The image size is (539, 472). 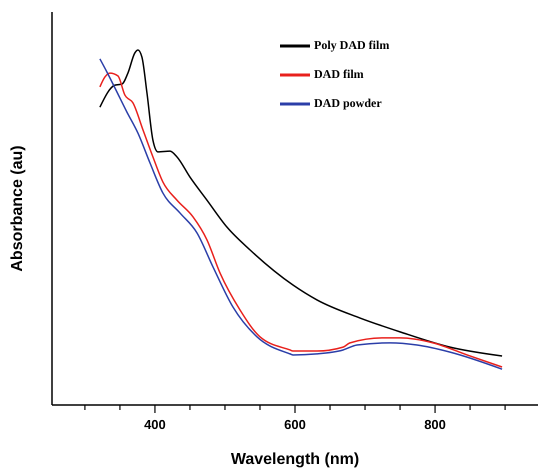 What do you see at coordinates (17, 208) in the screenshot?
I see `y-axis-title: Absorbance (au)` at bounding box center [17, 208].